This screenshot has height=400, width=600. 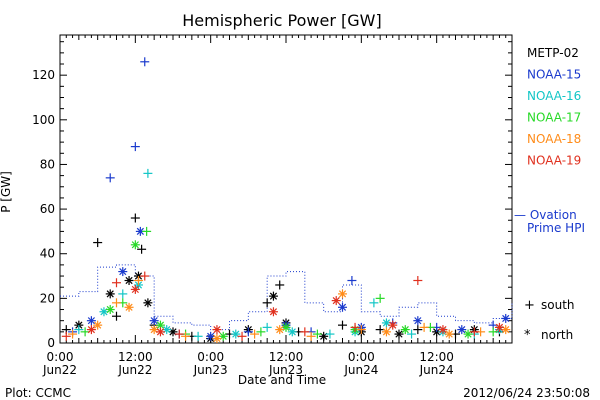 What do you see at coordinates (360, 370) in the screenshot?
I see `x-tick-date-label: Jun24` at bounding box center [360, 370].